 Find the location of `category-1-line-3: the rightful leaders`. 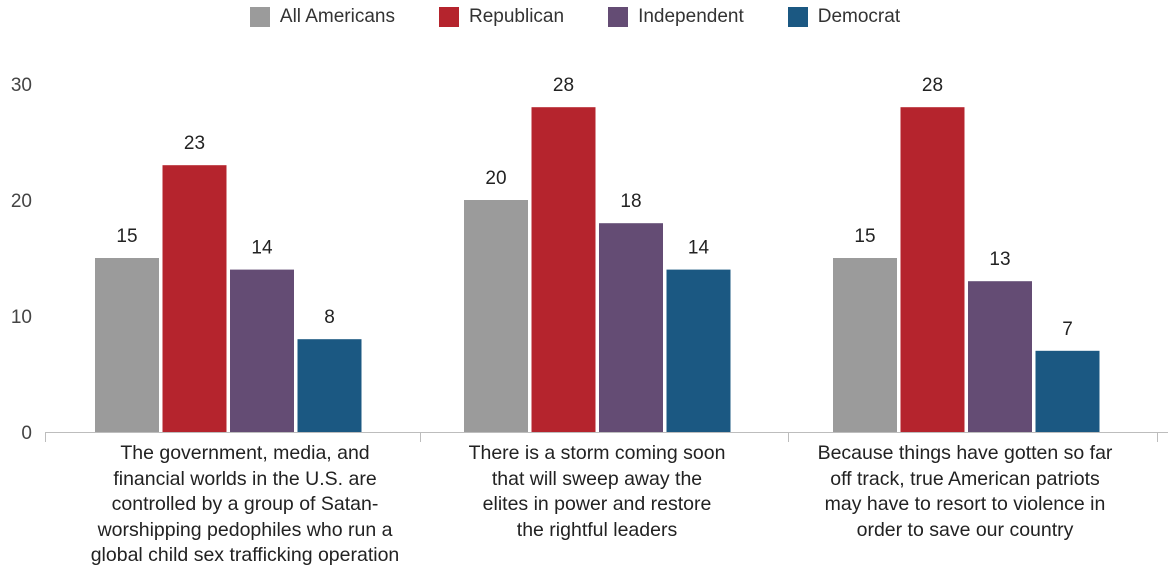

category-1-line-3: the rightful leaders is located at coordinates (597, 529).